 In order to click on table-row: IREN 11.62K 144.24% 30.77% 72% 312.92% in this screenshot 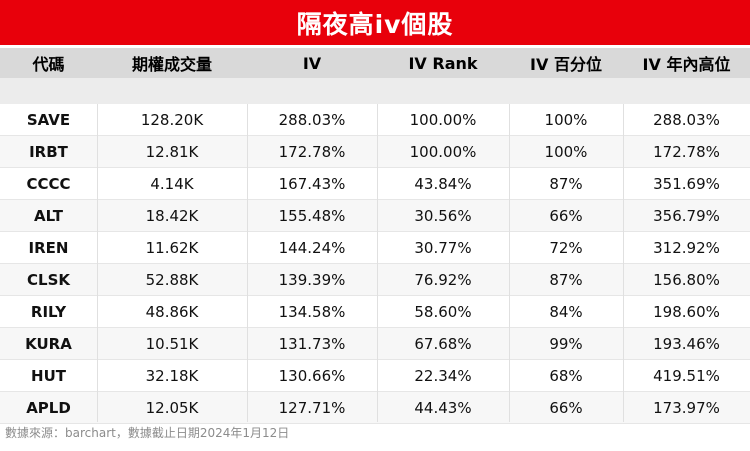, I will do `click(375, 248)`.